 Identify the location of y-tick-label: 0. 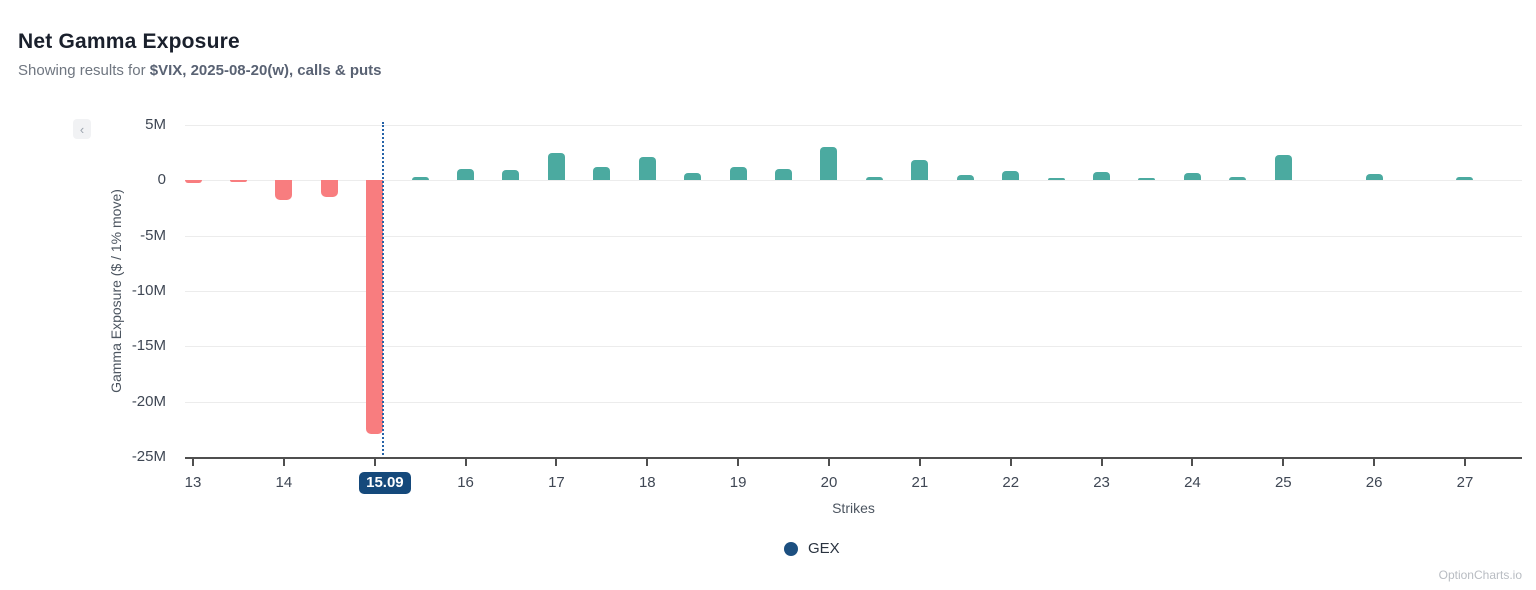
(161, 180).